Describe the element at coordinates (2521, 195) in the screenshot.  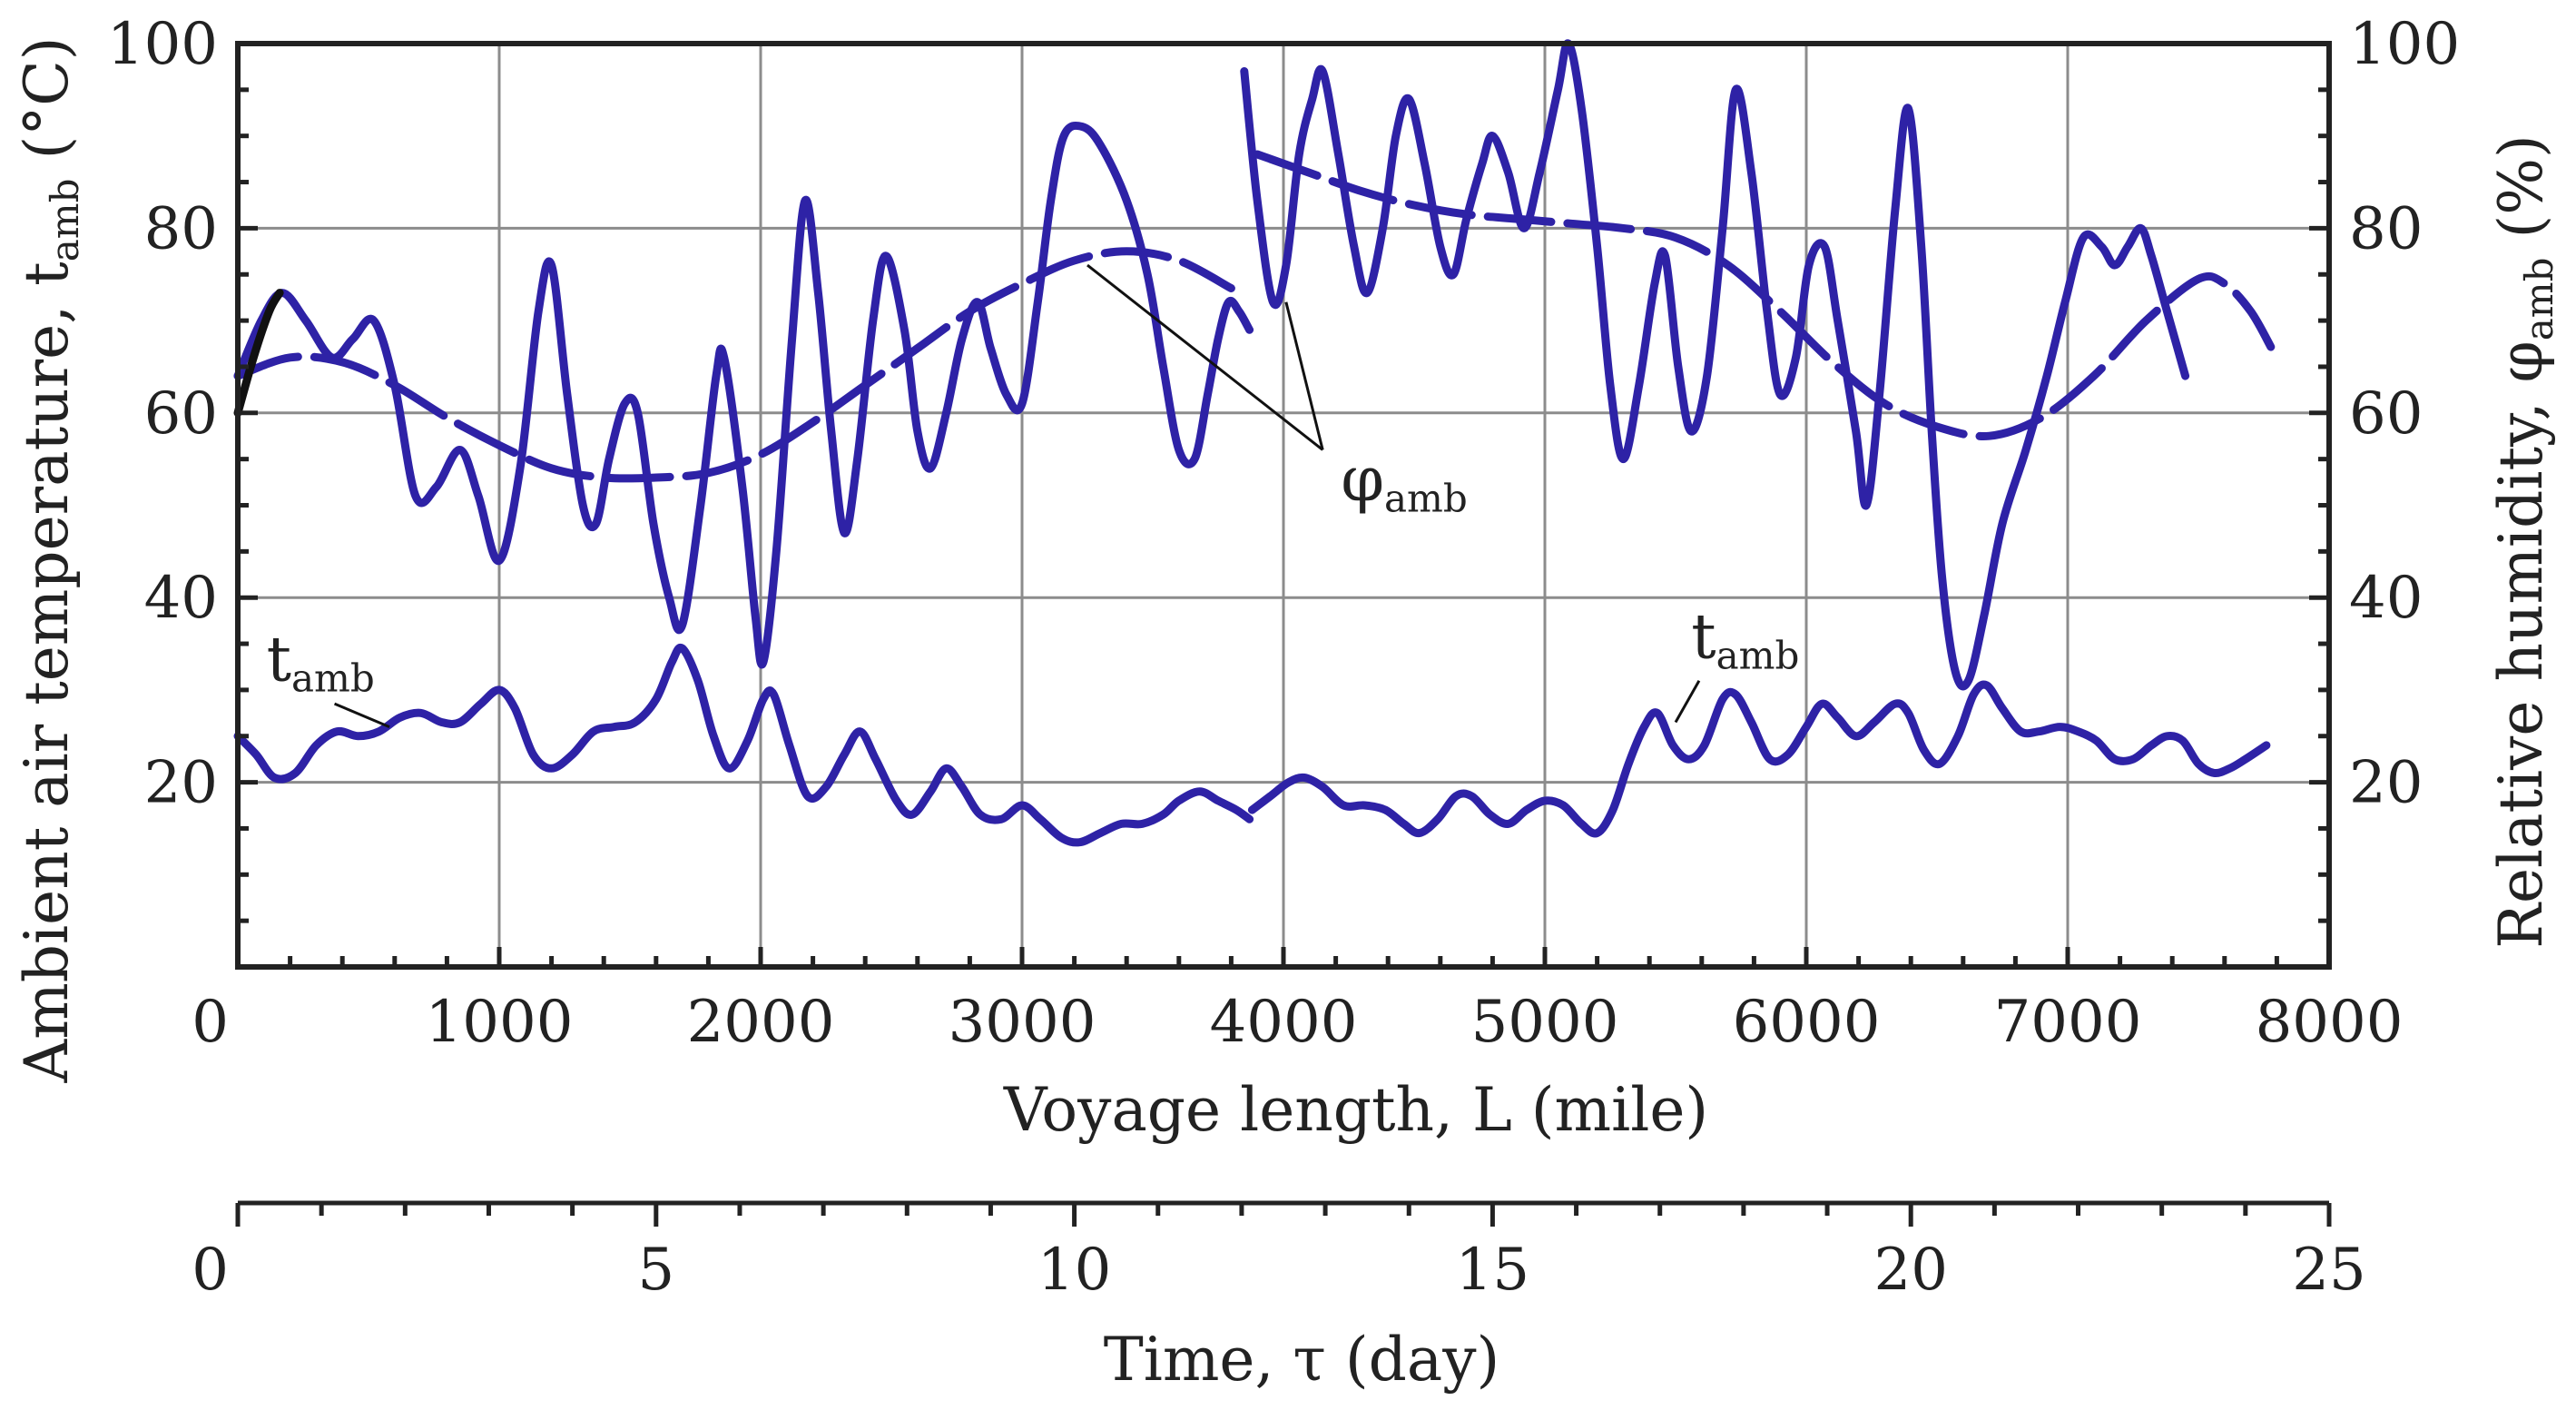
I see `y-axis-right-title-unit: (%)` at that location.